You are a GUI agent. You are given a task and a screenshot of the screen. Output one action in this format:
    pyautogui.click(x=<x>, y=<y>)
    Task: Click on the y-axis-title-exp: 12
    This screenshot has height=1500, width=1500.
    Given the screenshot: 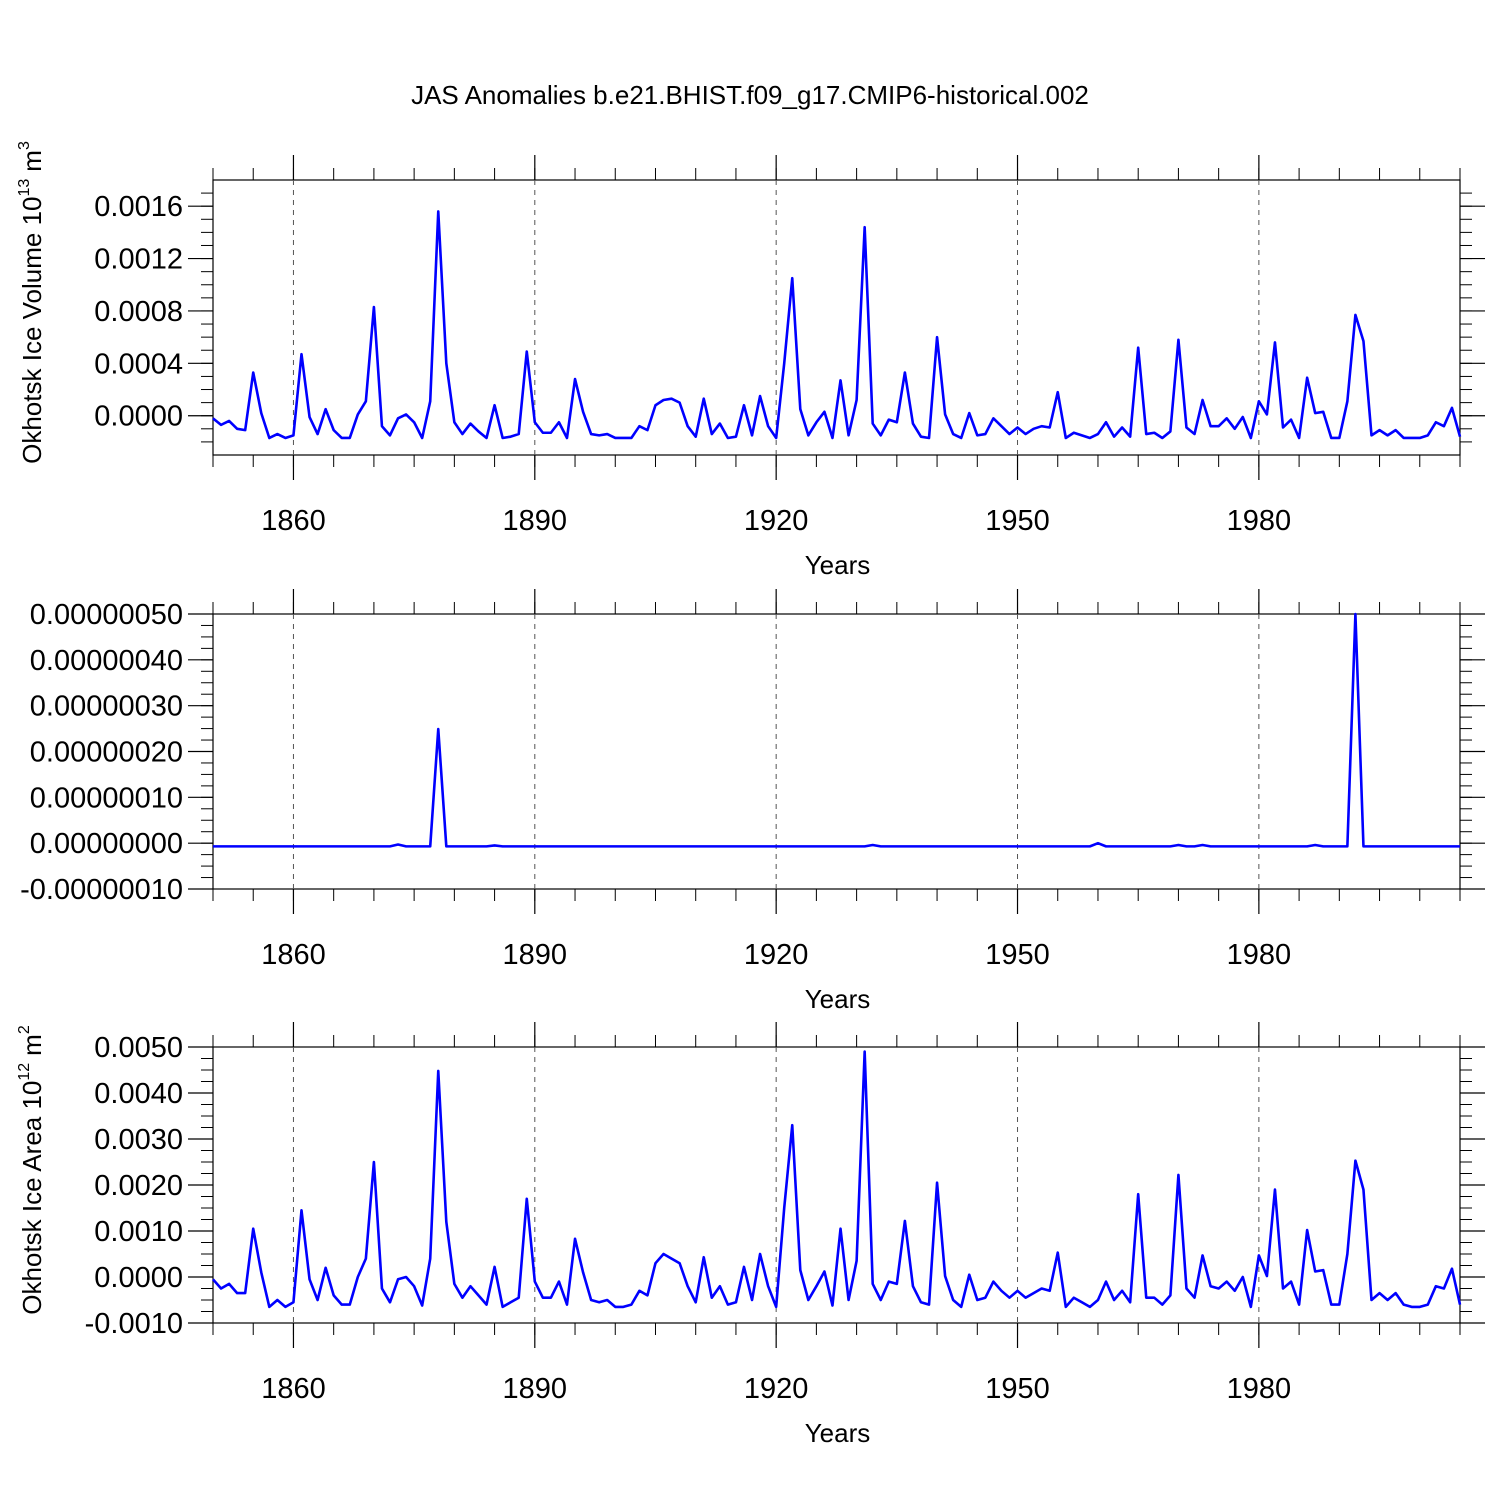 What is the action you would take?
    pyautogui.click(x=24, y=1072)
    